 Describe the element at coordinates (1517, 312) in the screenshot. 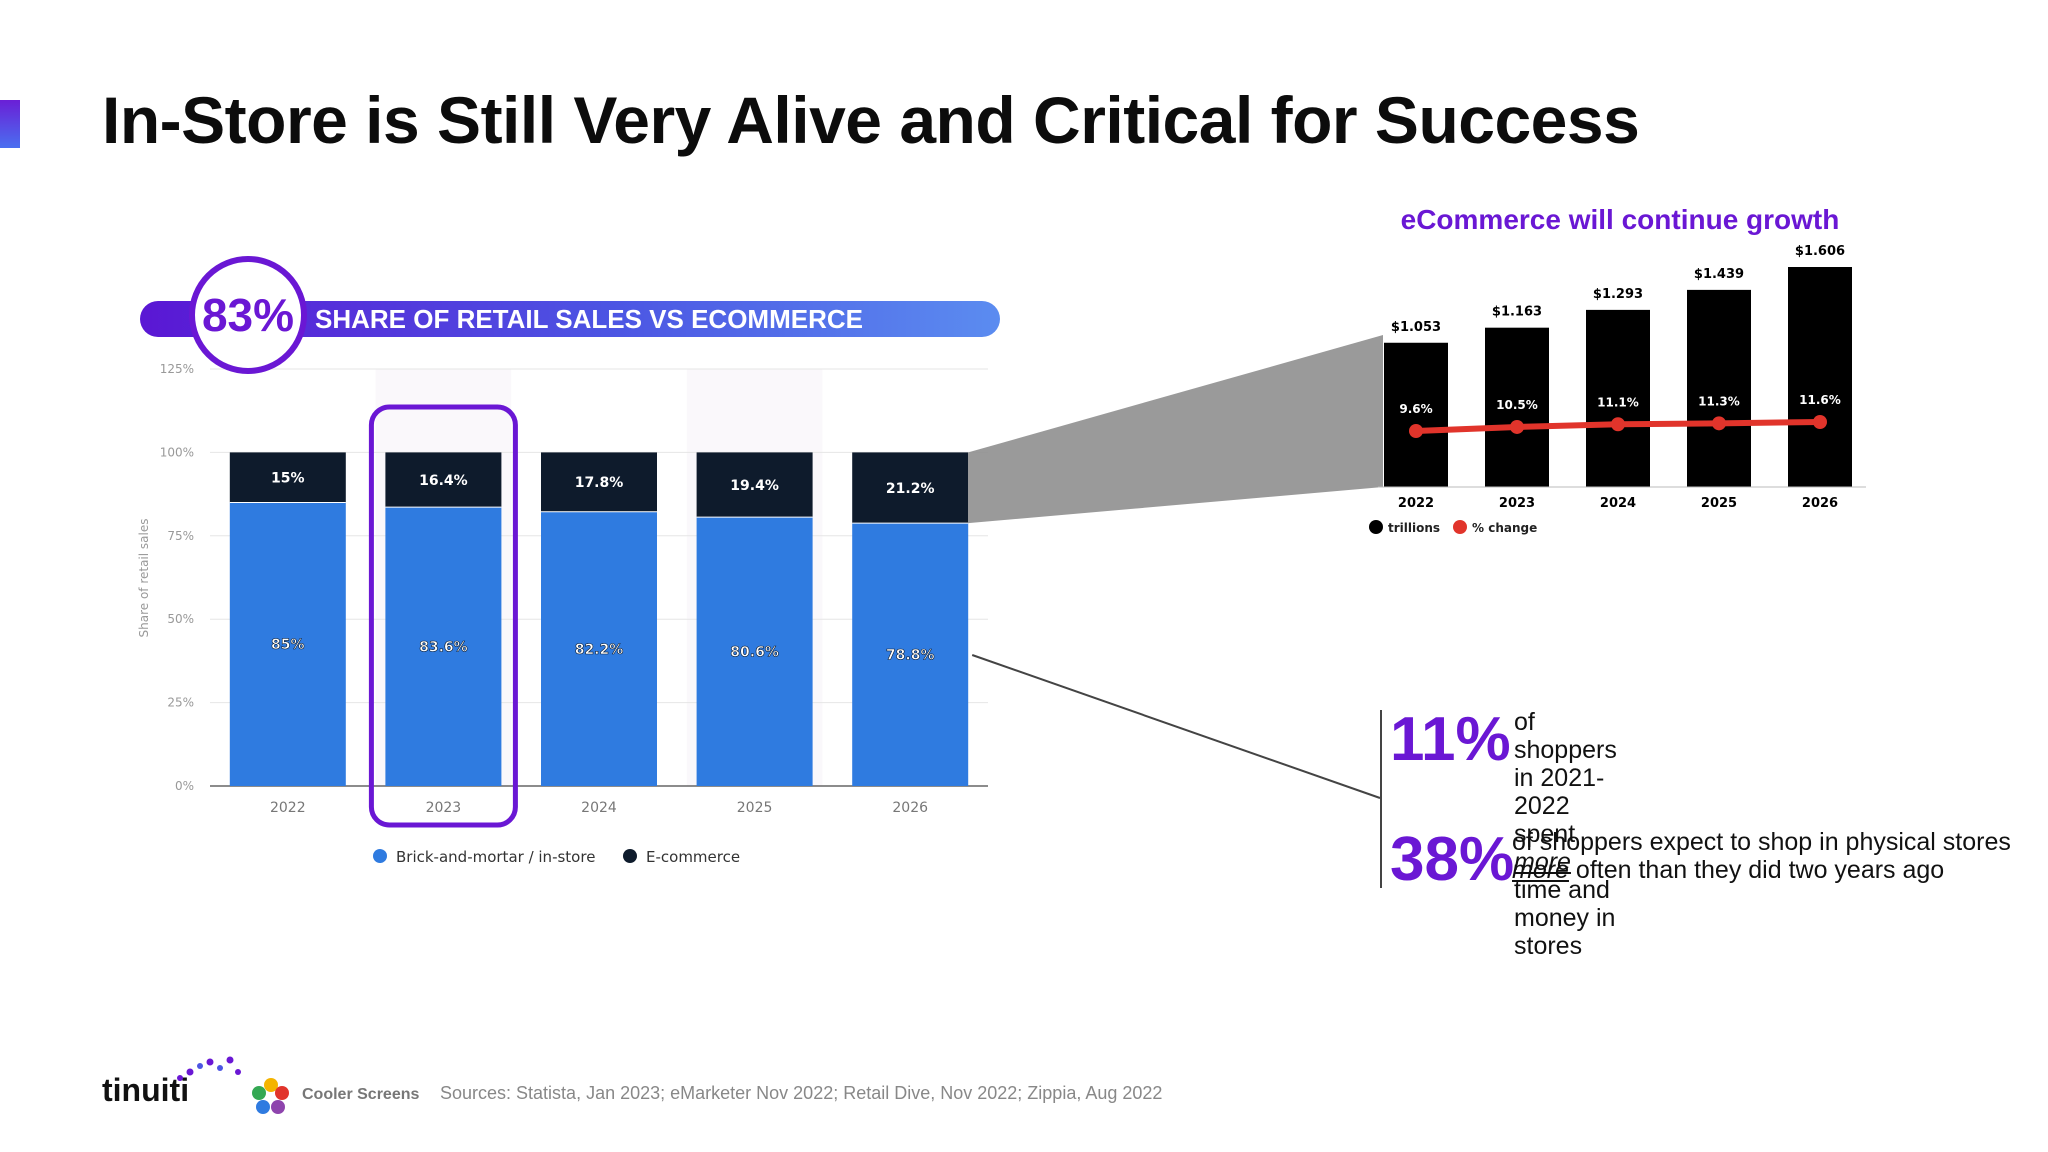

I see `trillions-data-label: $1.163` at that location.